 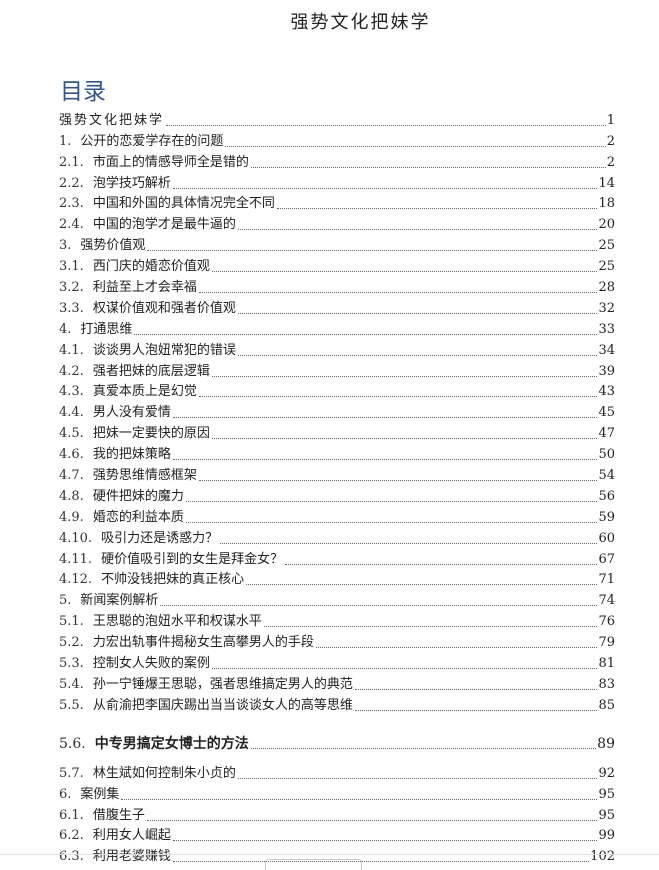 I want to click on toc-entry-label: 强者把妹的底层逻辑, so click(x=151, y=371).